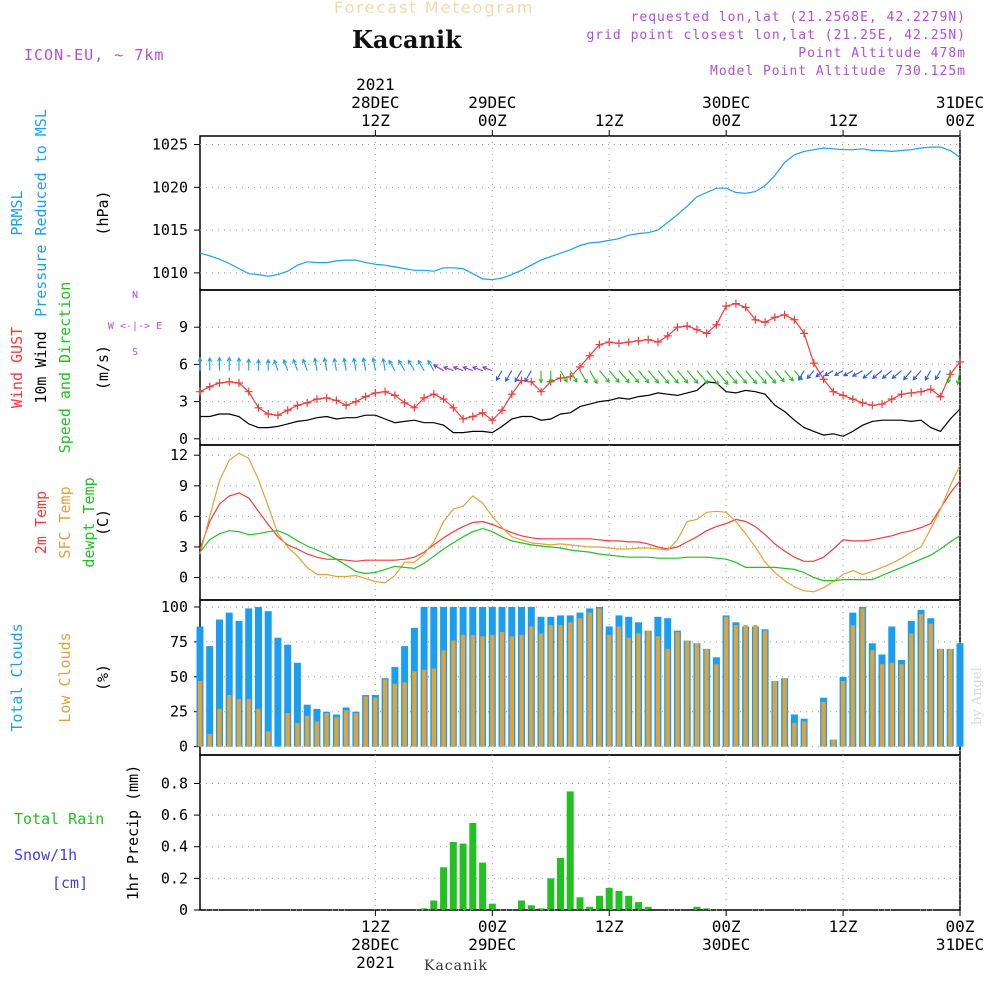  I want to click on y-tick-label: 1025, so click(170, 145).